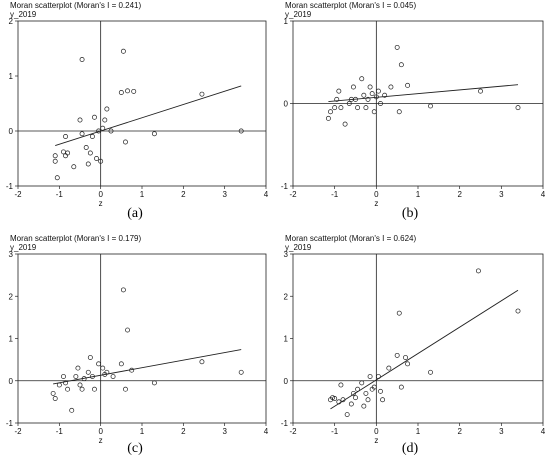 The image size is (550, 458). I want to click on x-tick-label: 2, so click(183, 194).